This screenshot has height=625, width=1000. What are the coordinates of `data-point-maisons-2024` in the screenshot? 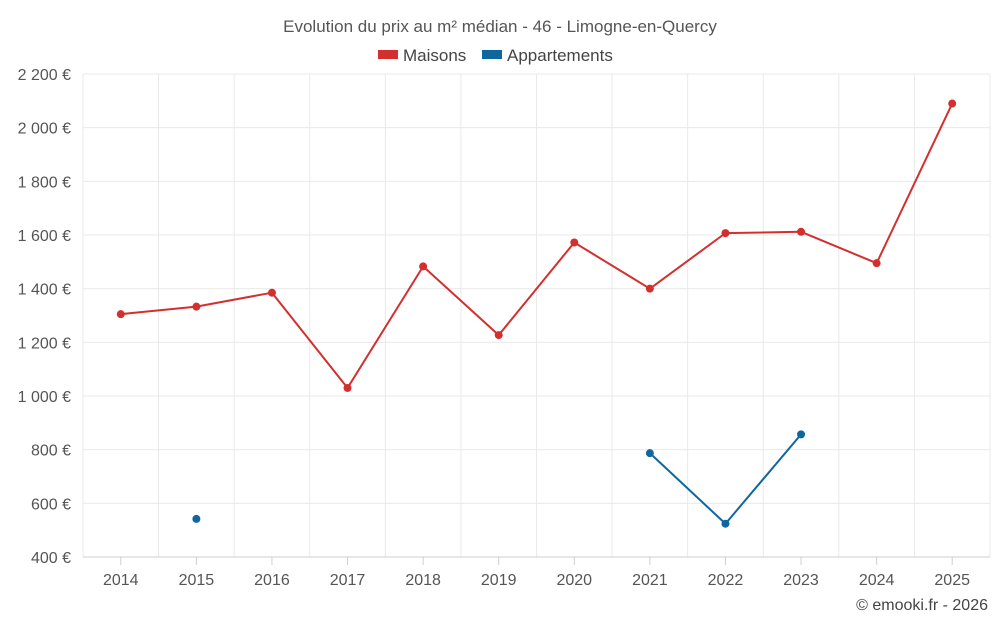 It's located at (876, 263).